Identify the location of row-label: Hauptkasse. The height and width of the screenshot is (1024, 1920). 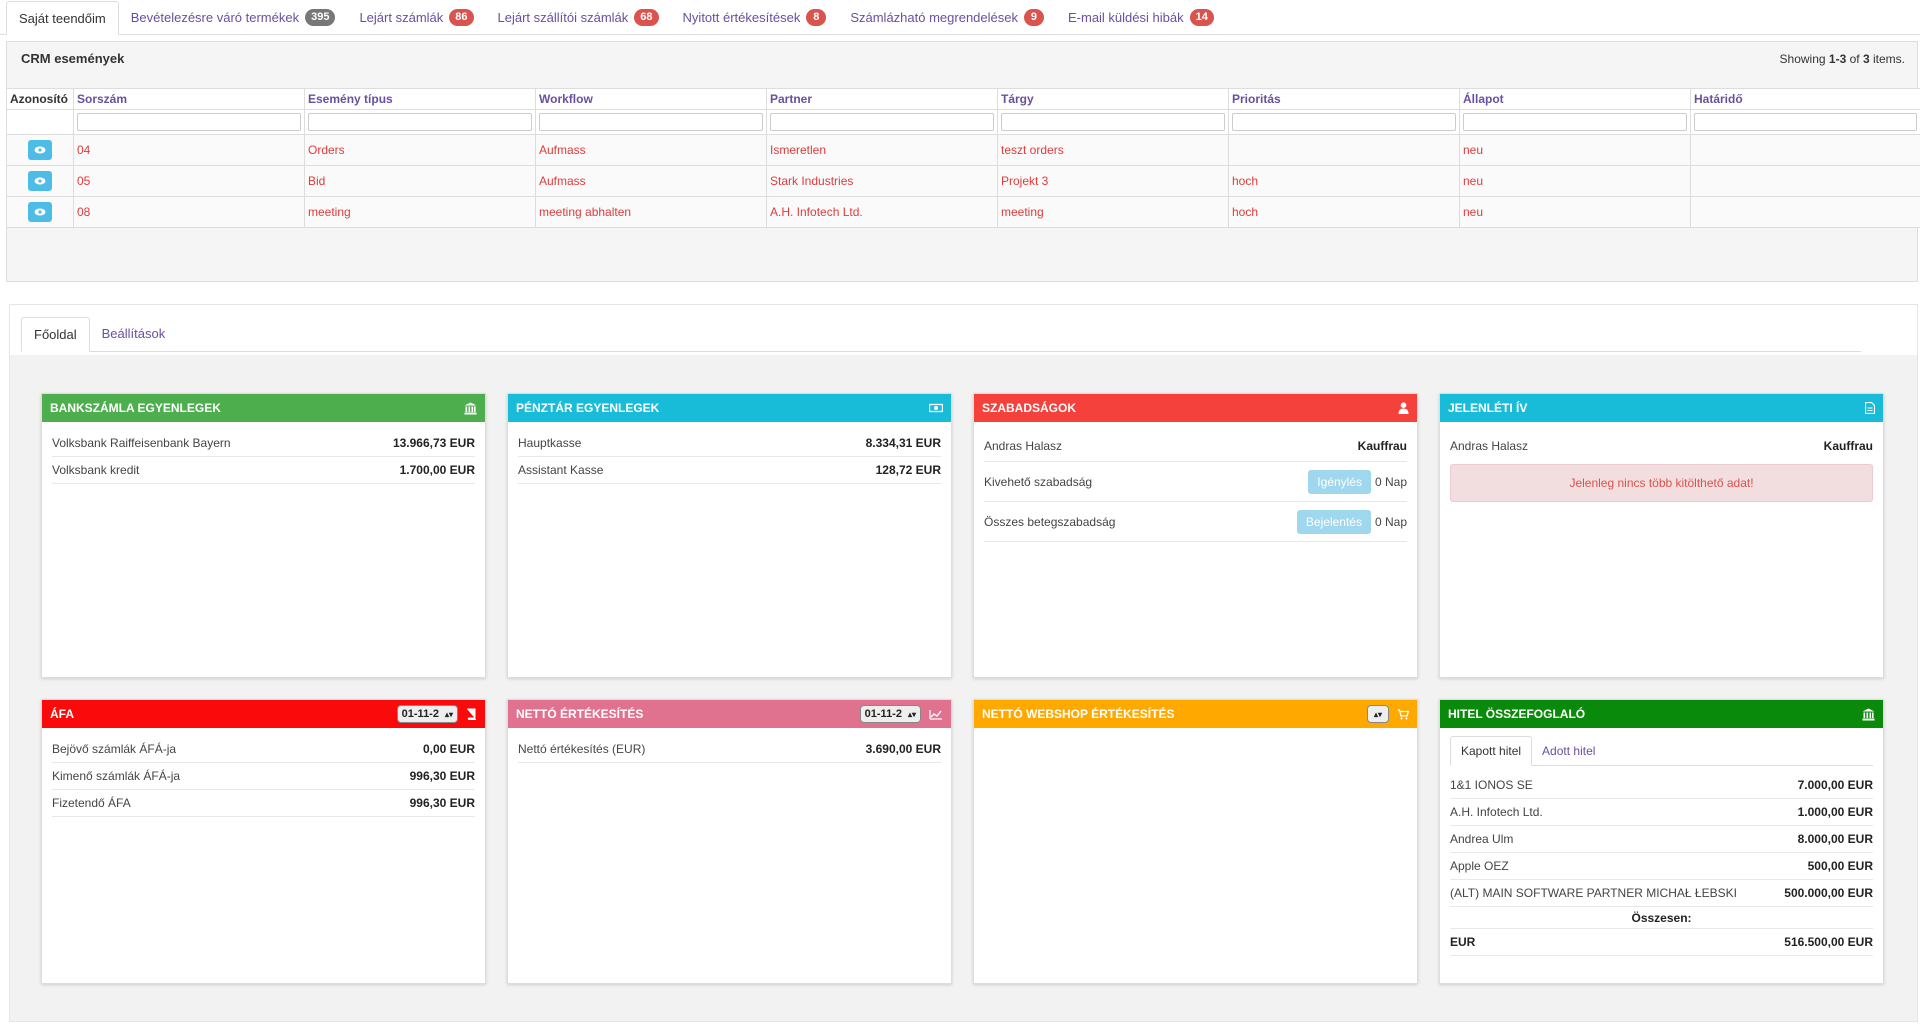
(550, 443).